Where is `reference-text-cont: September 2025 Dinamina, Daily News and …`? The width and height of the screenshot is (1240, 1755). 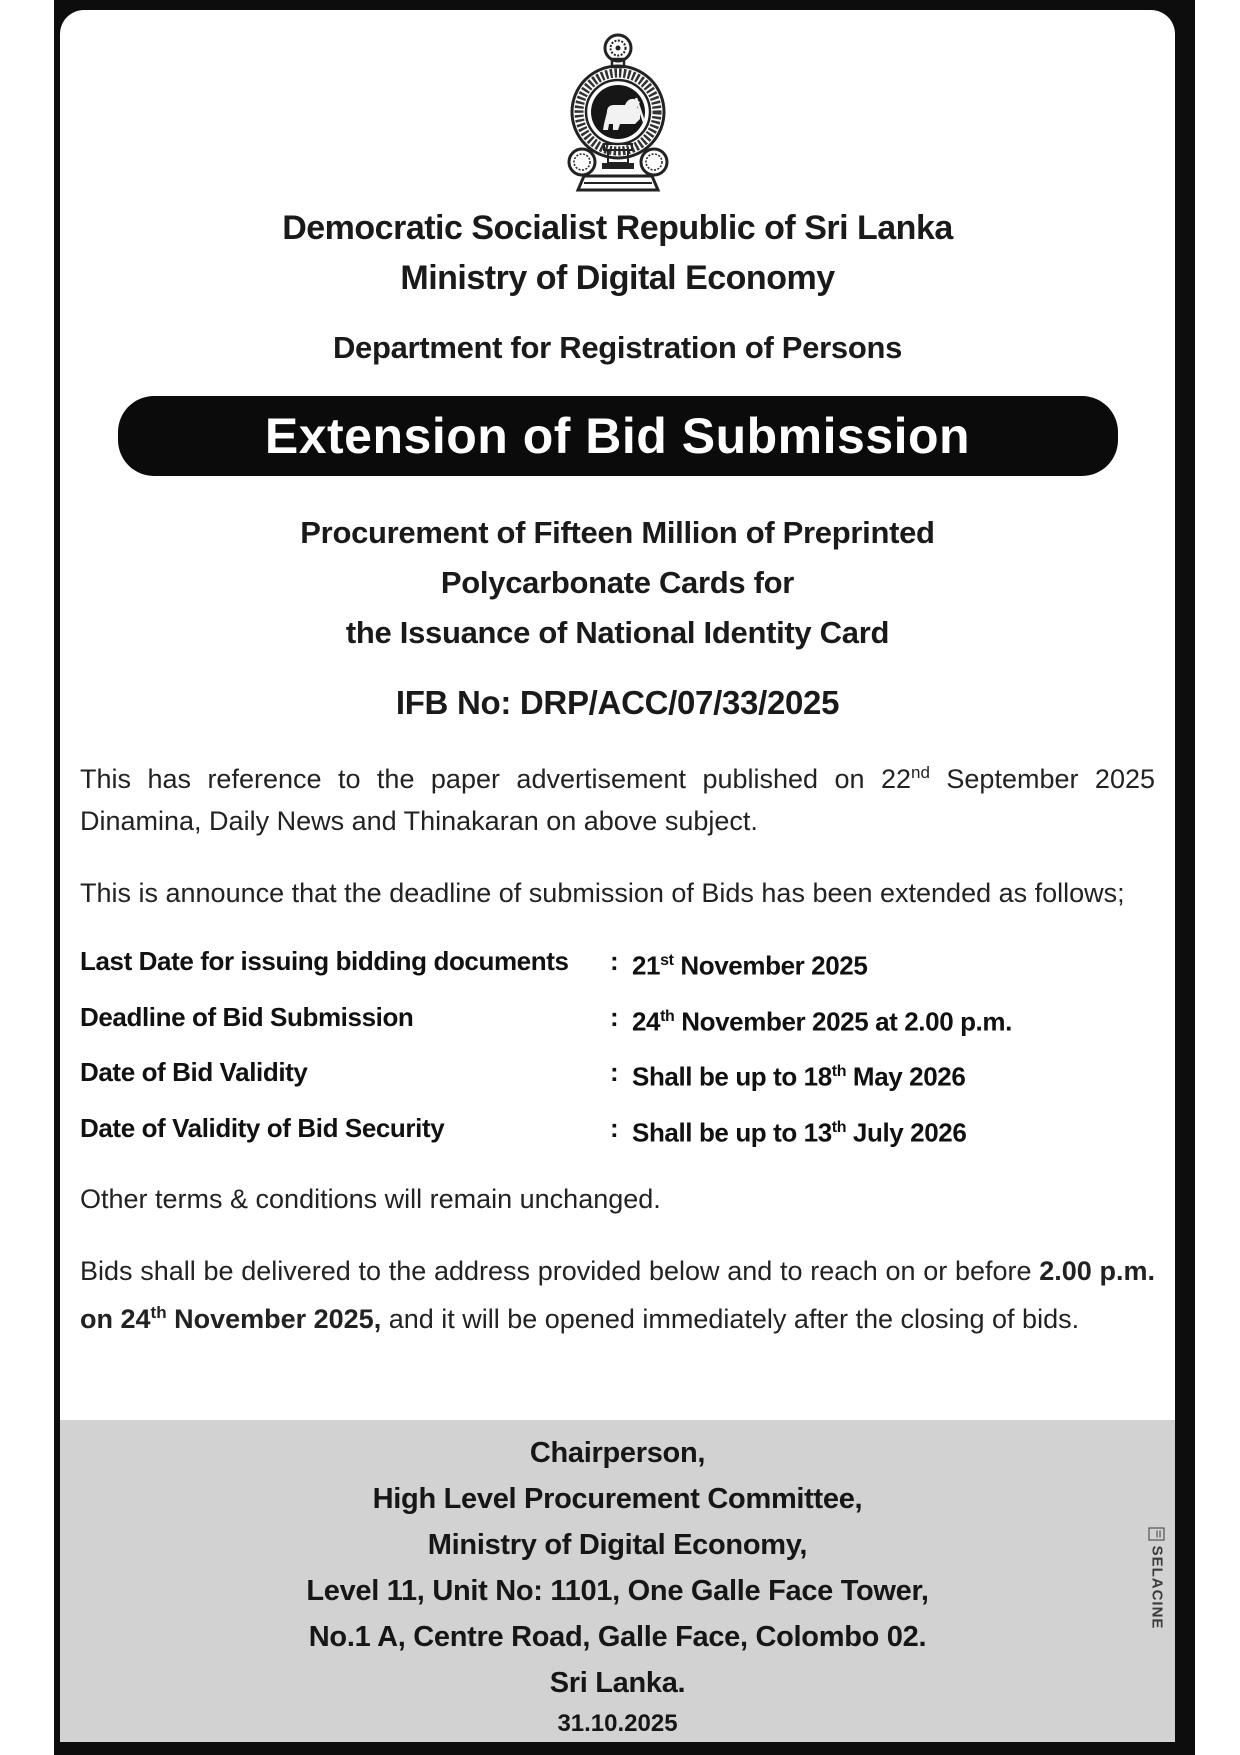
reference-text-cont: September 2025 Dinamina, Daily News and … is located at coordinates (617, 800).